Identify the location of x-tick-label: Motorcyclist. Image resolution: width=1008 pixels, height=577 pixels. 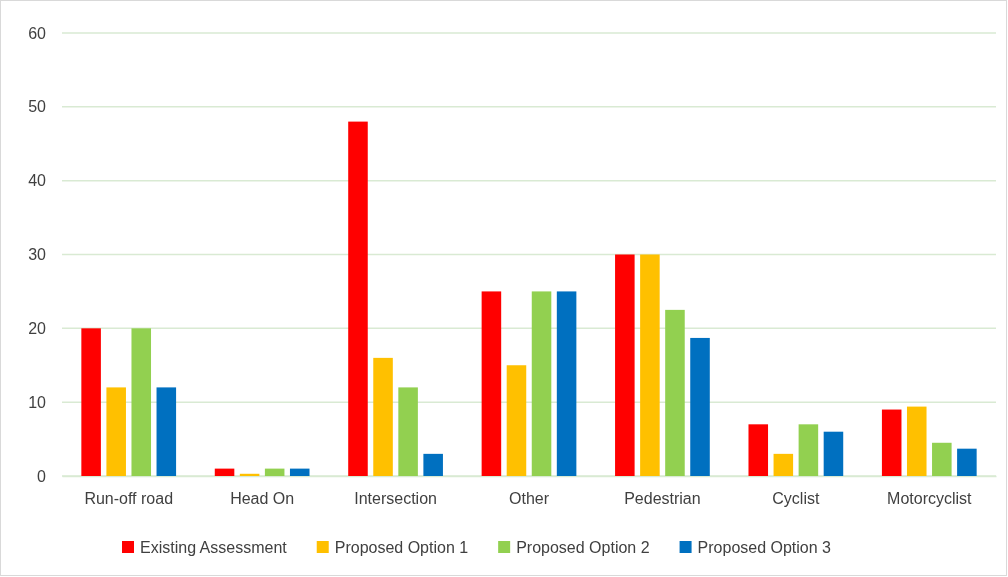
(930, 499).